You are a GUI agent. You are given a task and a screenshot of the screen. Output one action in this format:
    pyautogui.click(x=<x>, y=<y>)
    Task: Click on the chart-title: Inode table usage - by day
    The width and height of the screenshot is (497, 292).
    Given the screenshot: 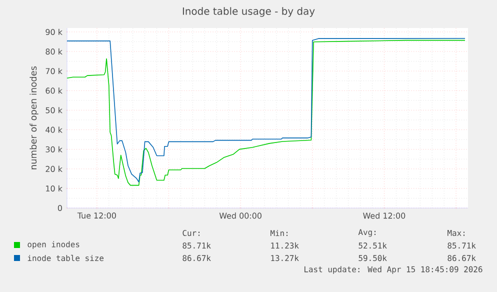 What is the action you would take?
    pyautogui.click(x=248, y=12)
    